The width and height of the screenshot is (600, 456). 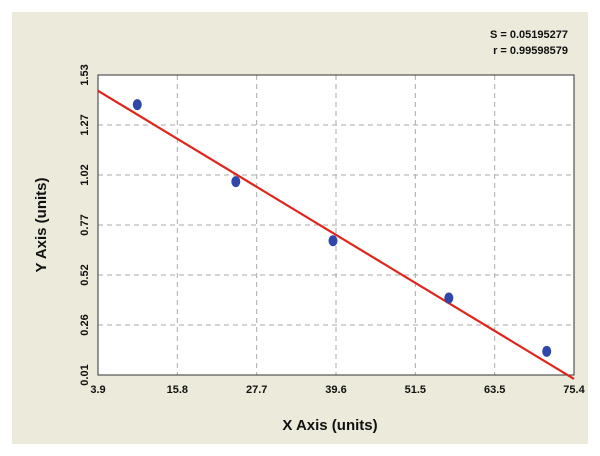 I want to click on y-tick-label: 0.77, so click(x=85, y=224).